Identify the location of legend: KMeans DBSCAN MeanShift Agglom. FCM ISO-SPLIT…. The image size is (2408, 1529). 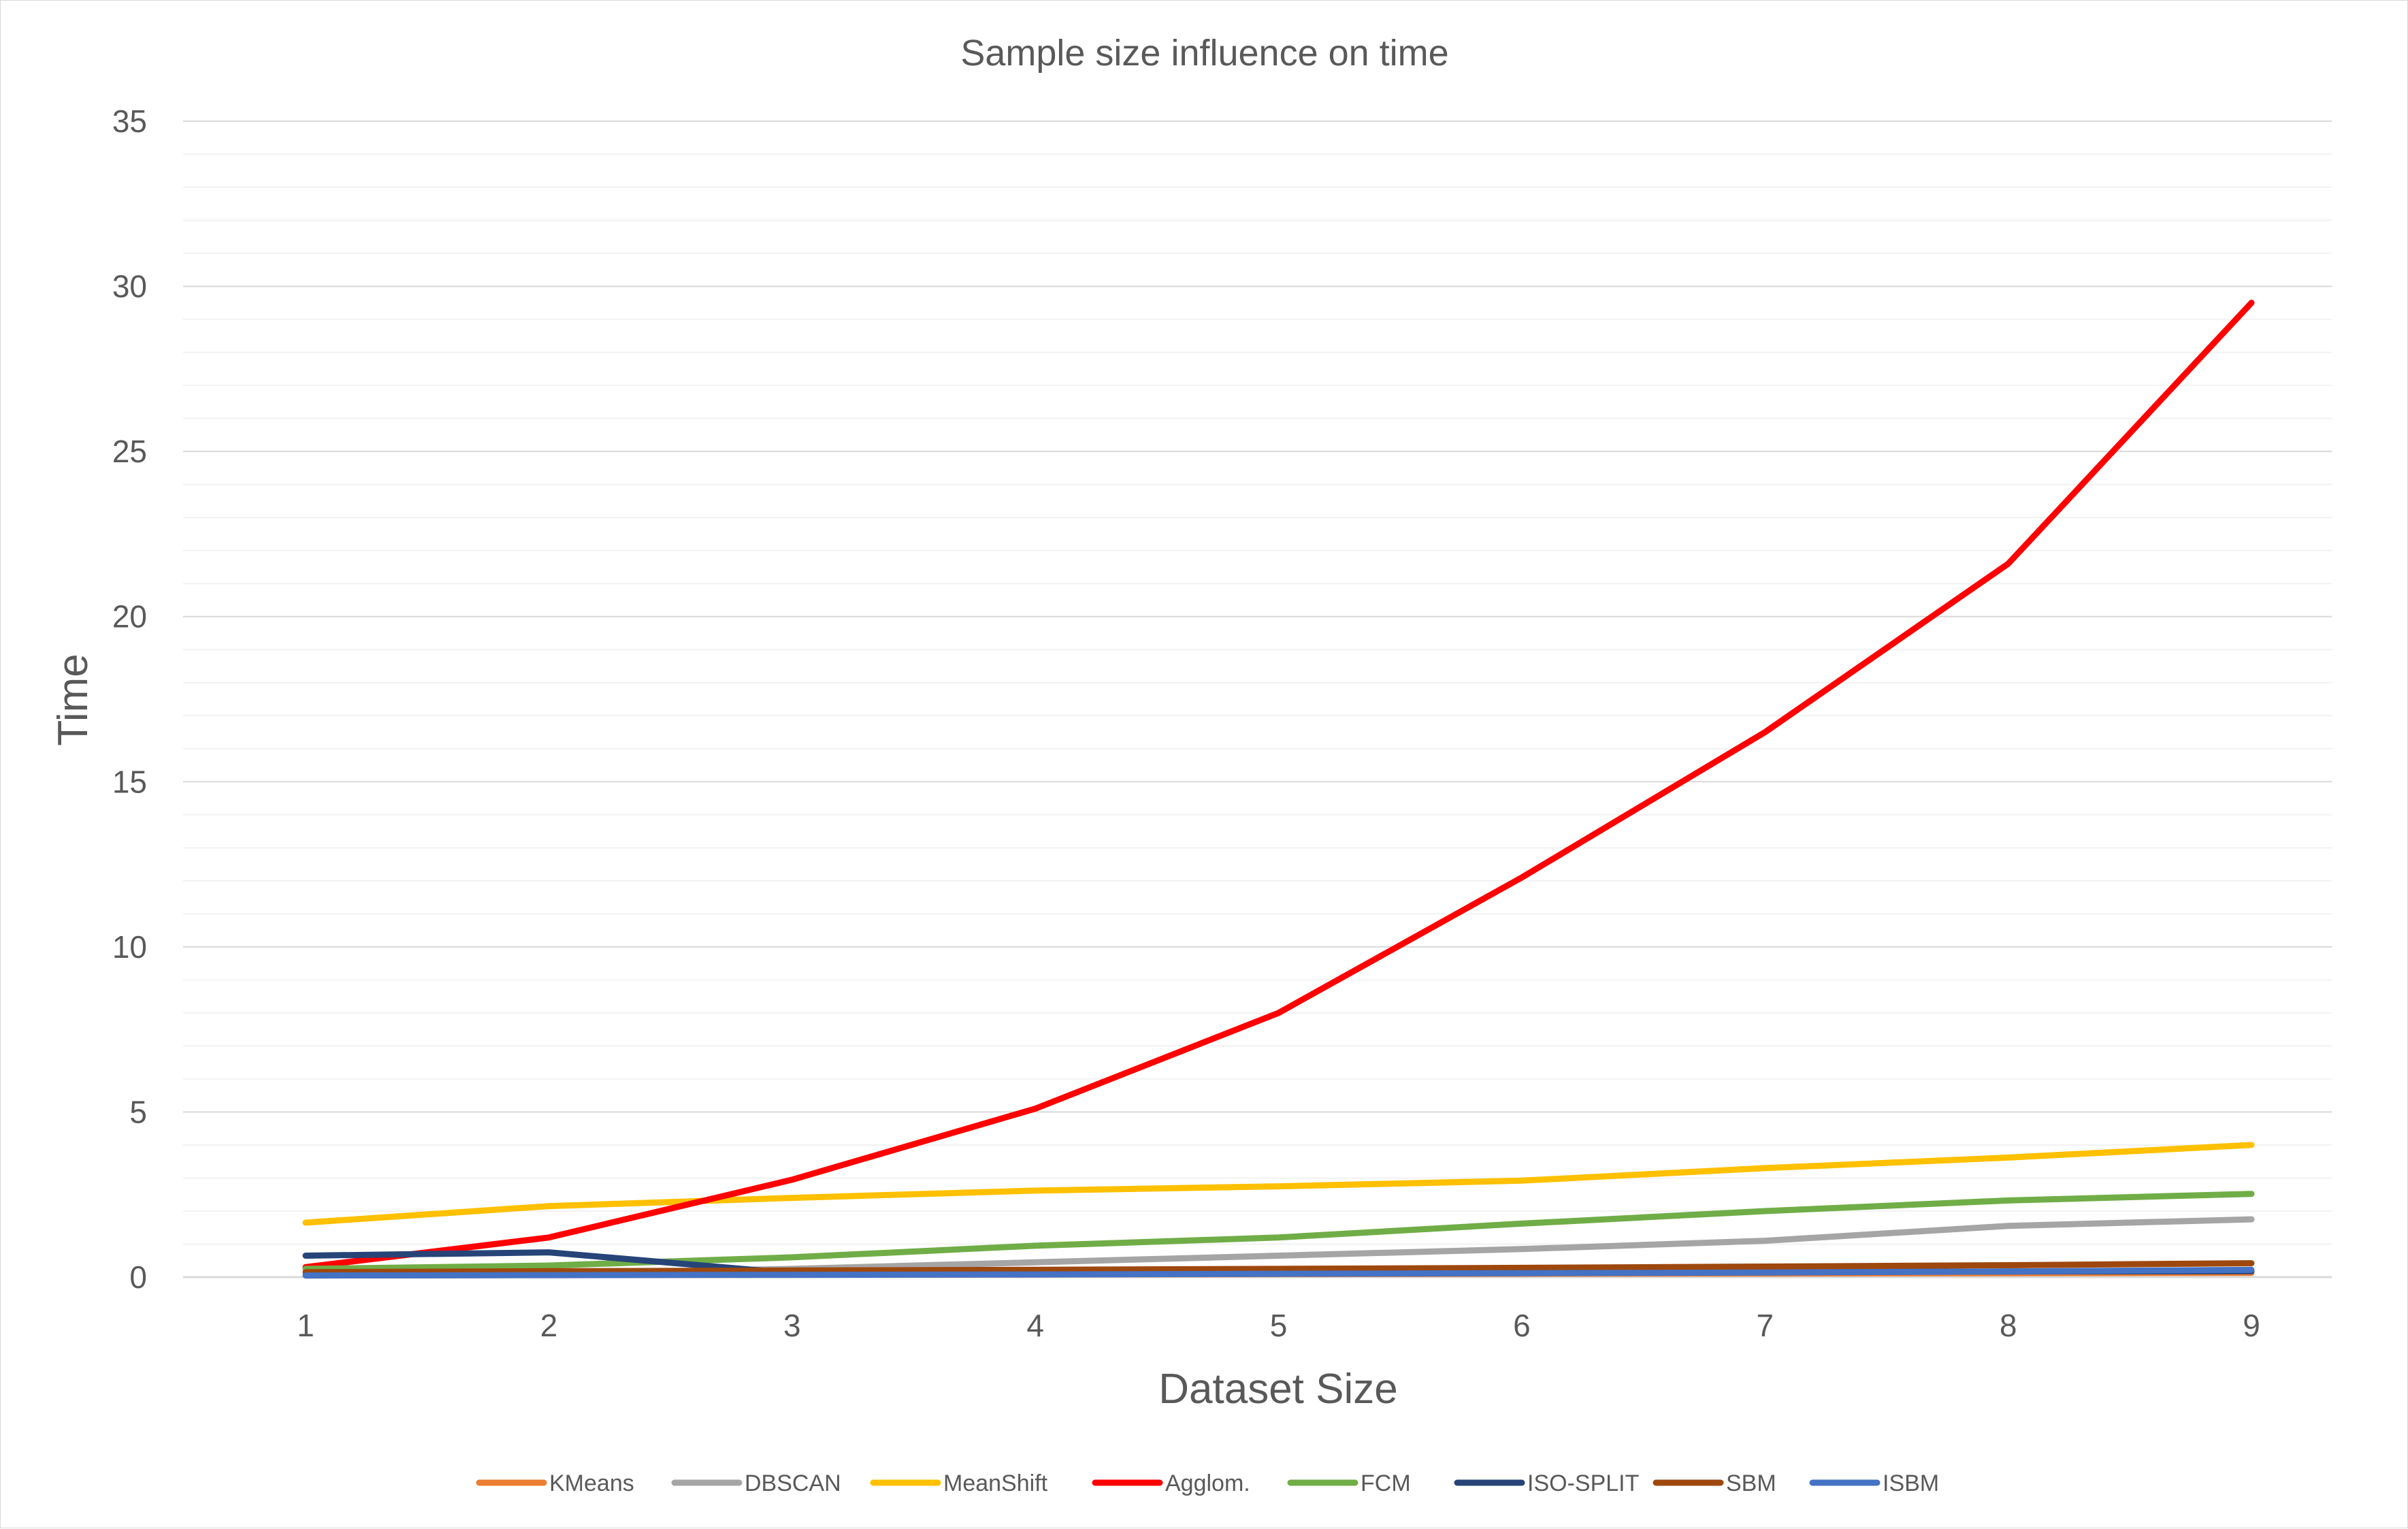
(1207, 1483).